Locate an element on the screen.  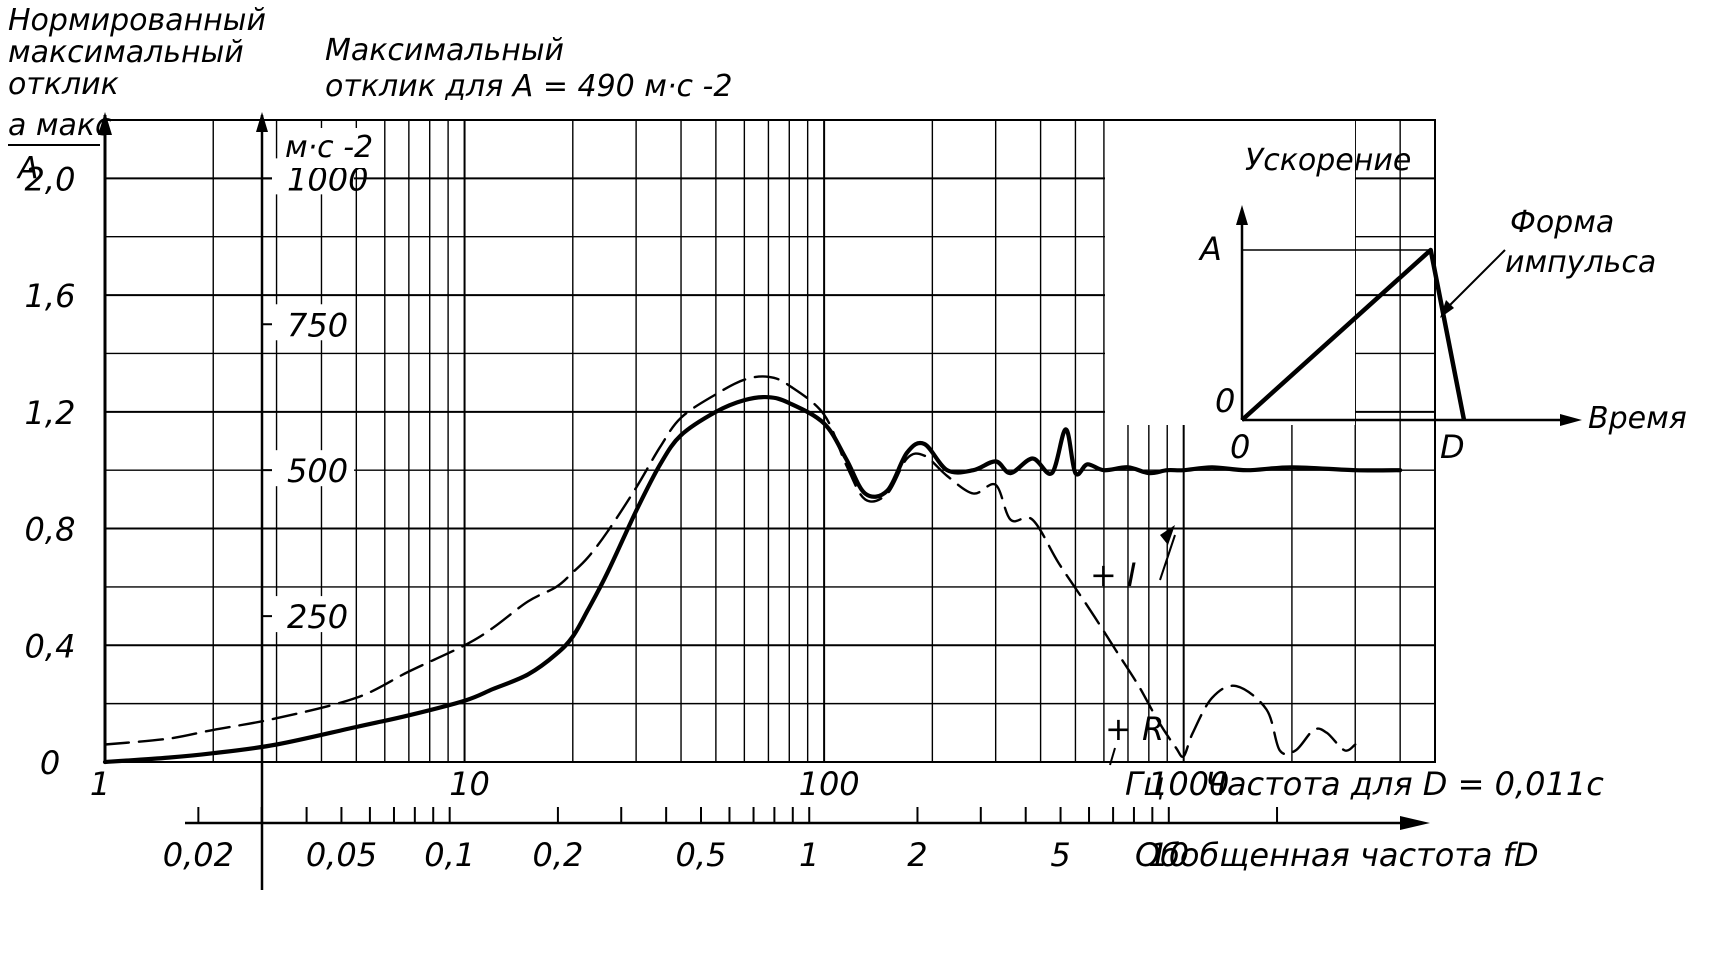
x-tick-label: 1 is located at coordinates (100, 784).